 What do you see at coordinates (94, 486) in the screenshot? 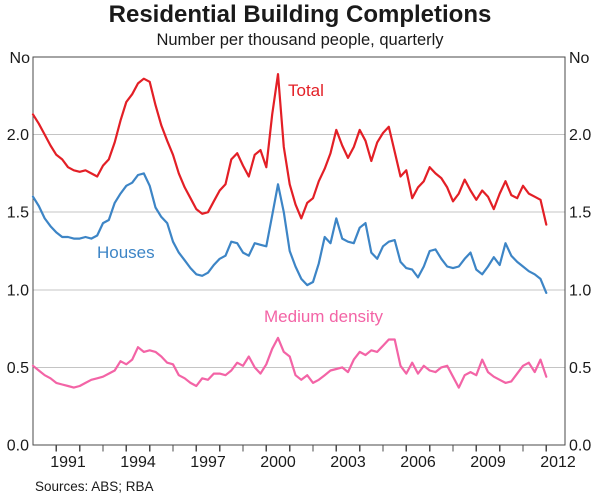
I see `sources-note: Sources: ABS; RBA` at bounding box center [94, 486].